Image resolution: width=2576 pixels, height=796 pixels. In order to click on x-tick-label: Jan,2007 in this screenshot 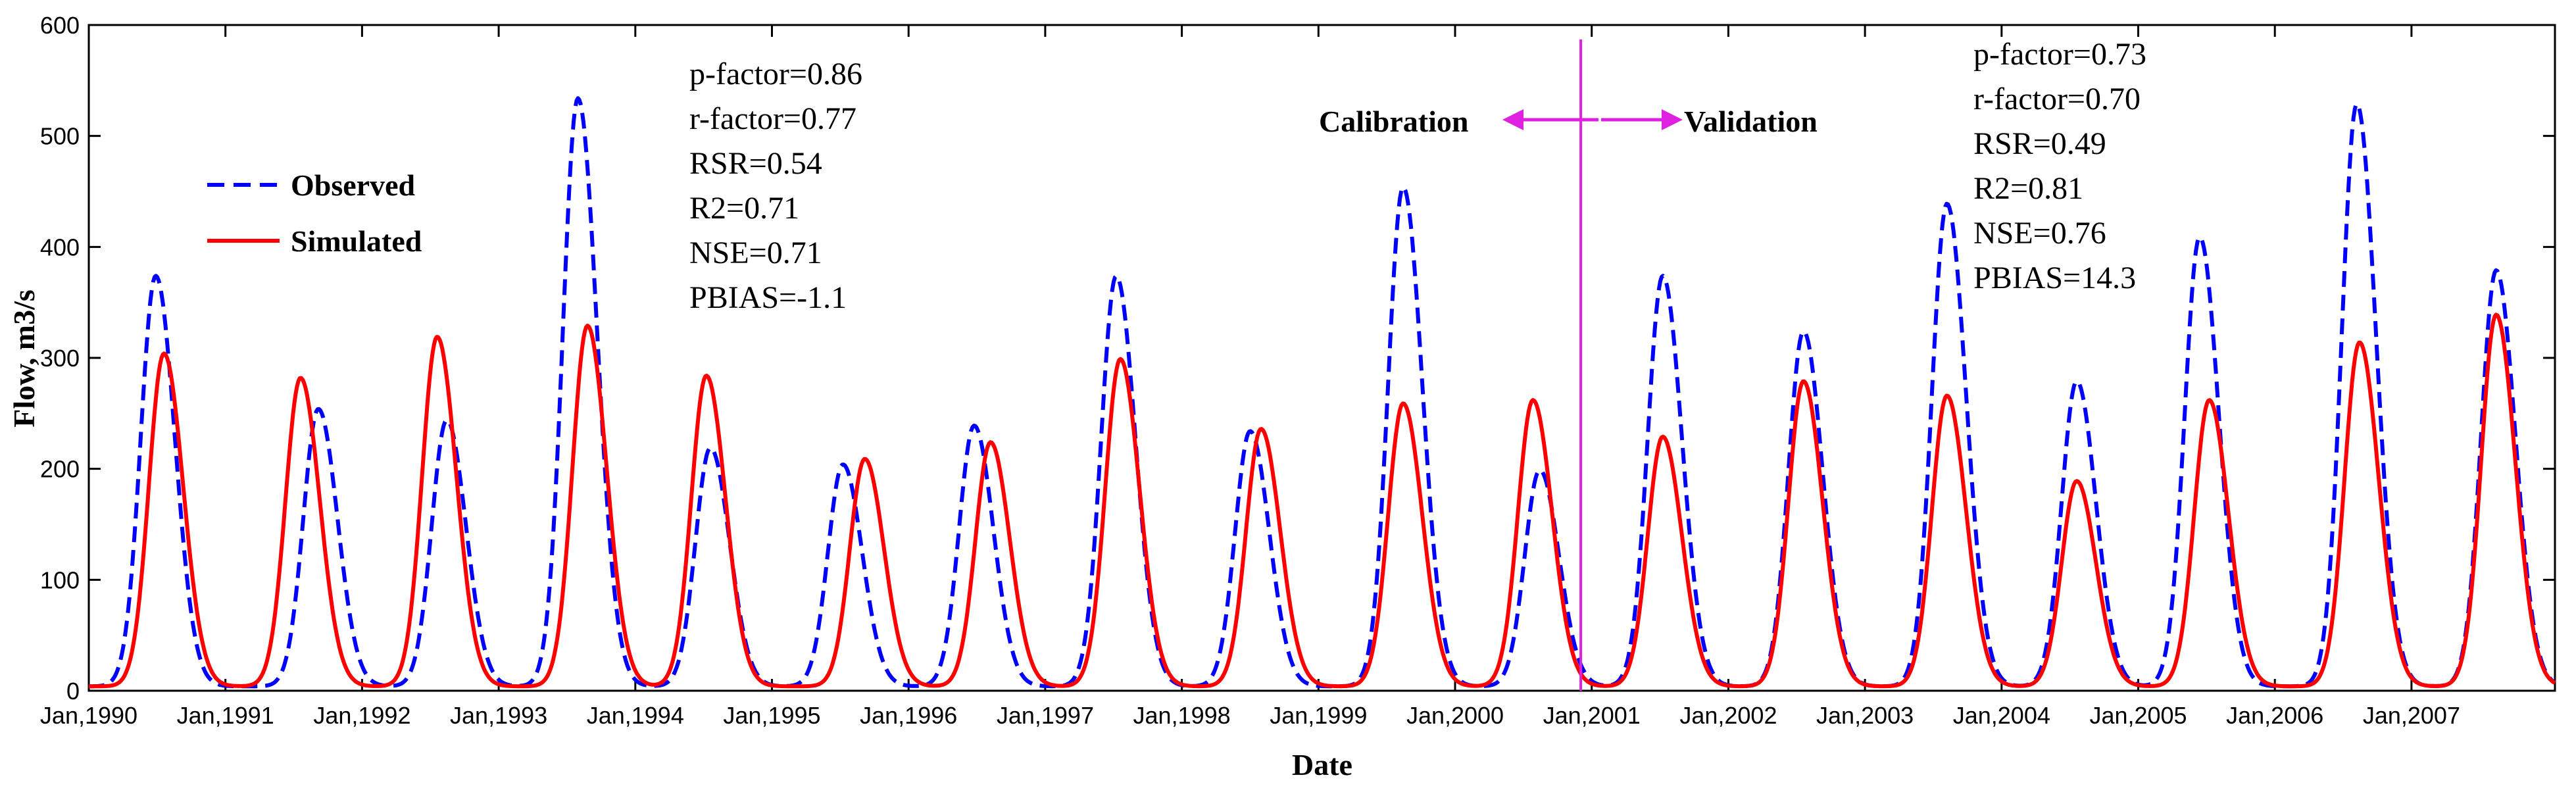, I will do `click(2411, 716)`.